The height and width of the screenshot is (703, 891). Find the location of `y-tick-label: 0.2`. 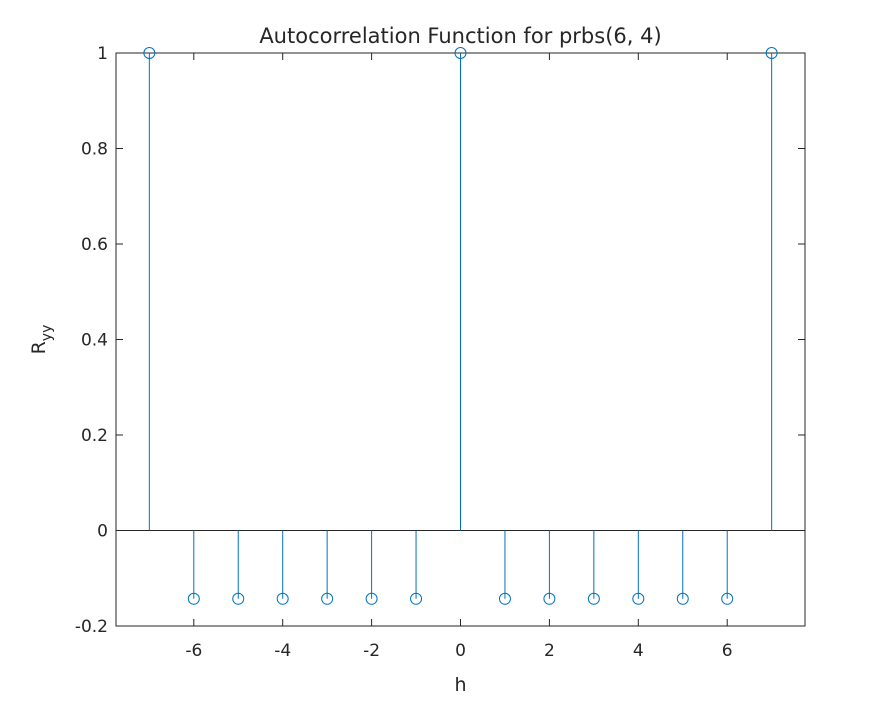

y-tick-label: 0.2 is located at coordinates (94, 436).